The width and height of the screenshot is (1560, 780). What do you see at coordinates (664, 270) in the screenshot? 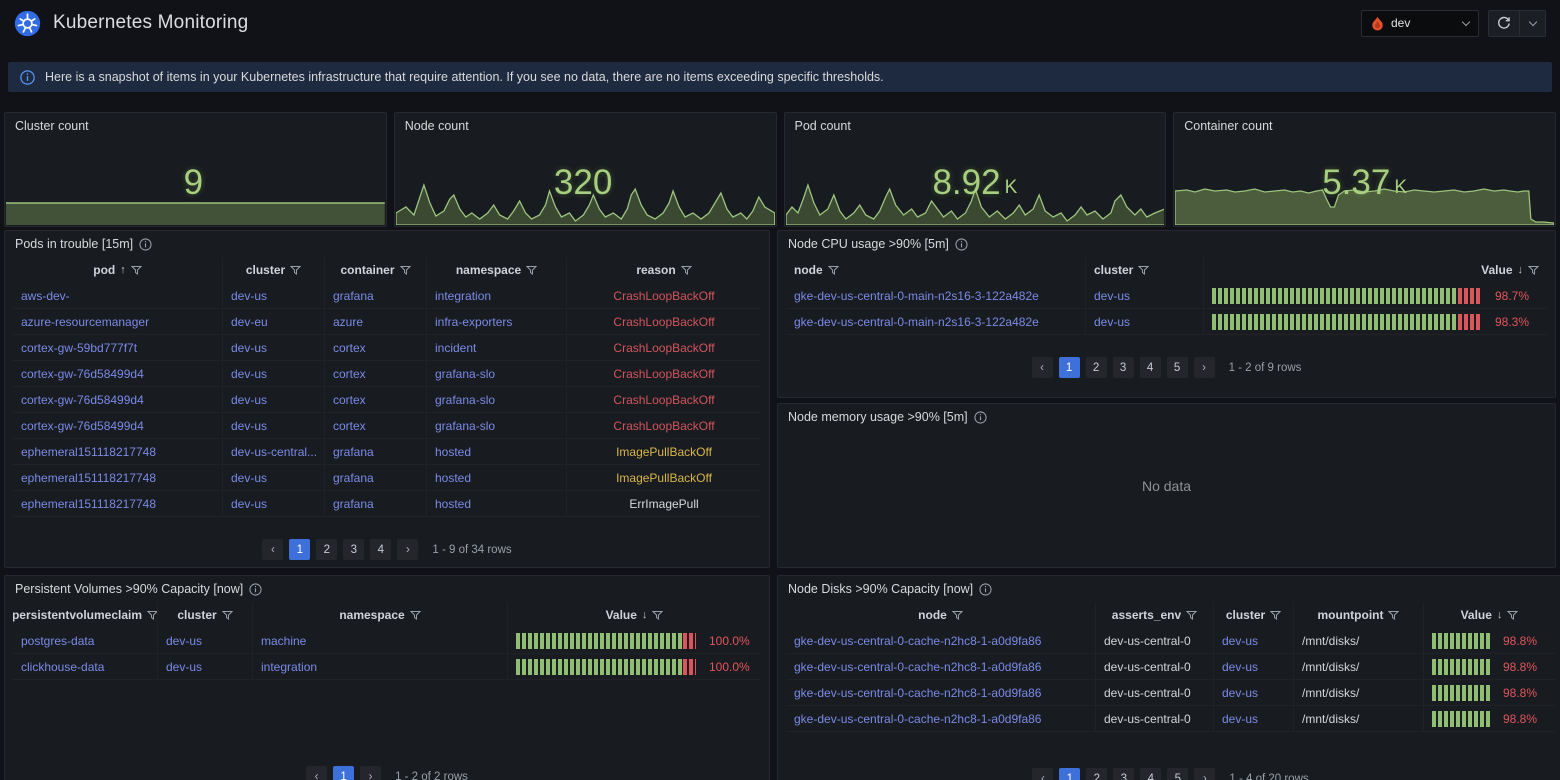
I see `column-header-reason: reason` at bounding box center [664, 270].